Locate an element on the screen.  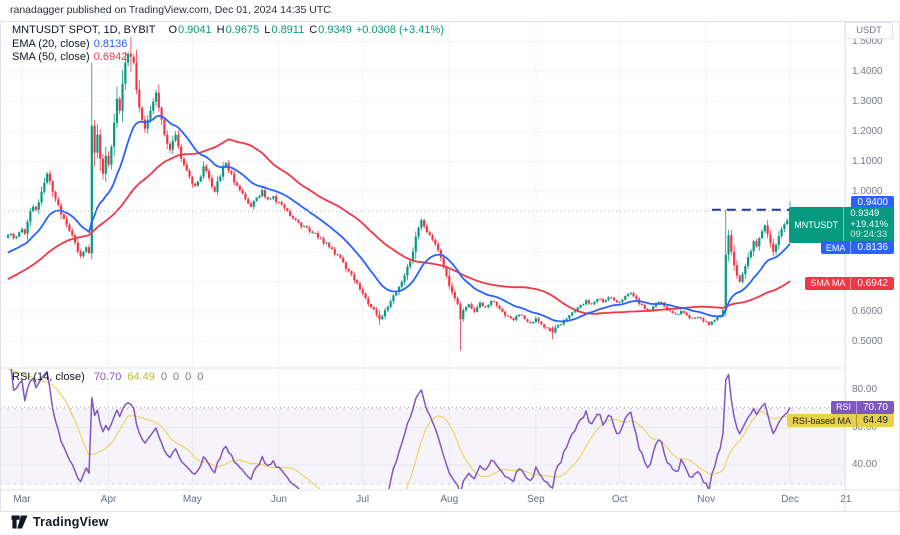
tag-value: 0.9400 is located at coordinates (872, 203).